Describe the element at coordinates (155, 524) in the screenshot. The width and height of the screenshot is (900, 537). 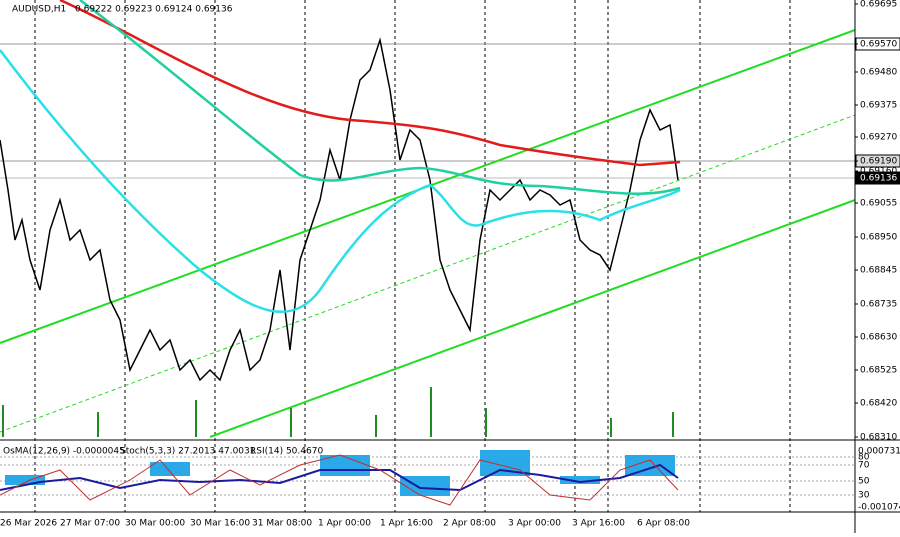
I see `time-label: 30 Mar 00:00` at that location.